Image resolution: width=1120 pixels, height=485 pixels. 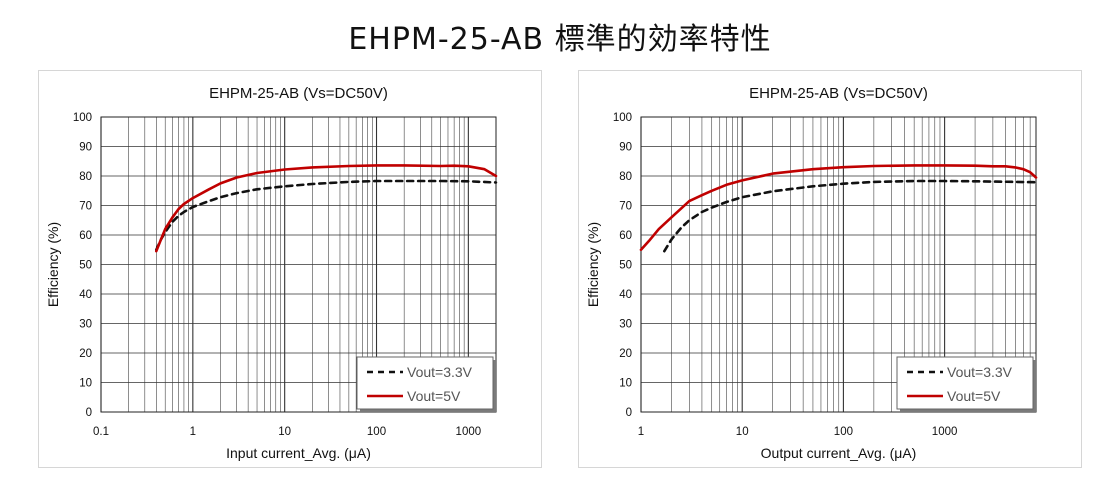 What do you see at coordinates (85, 177) in the screenshot?
I see `c0-y-tick-label: 80` at bounding box center [85, 177].